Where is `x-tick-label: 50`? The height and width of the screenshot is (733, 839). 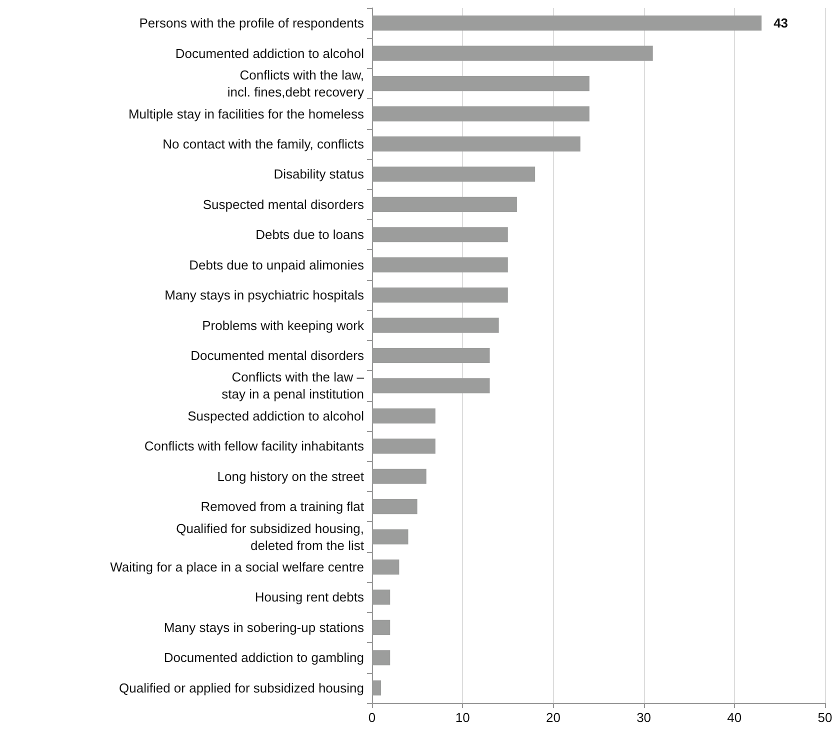 x-tick-label: 50 is located at coordinates (825, 717).